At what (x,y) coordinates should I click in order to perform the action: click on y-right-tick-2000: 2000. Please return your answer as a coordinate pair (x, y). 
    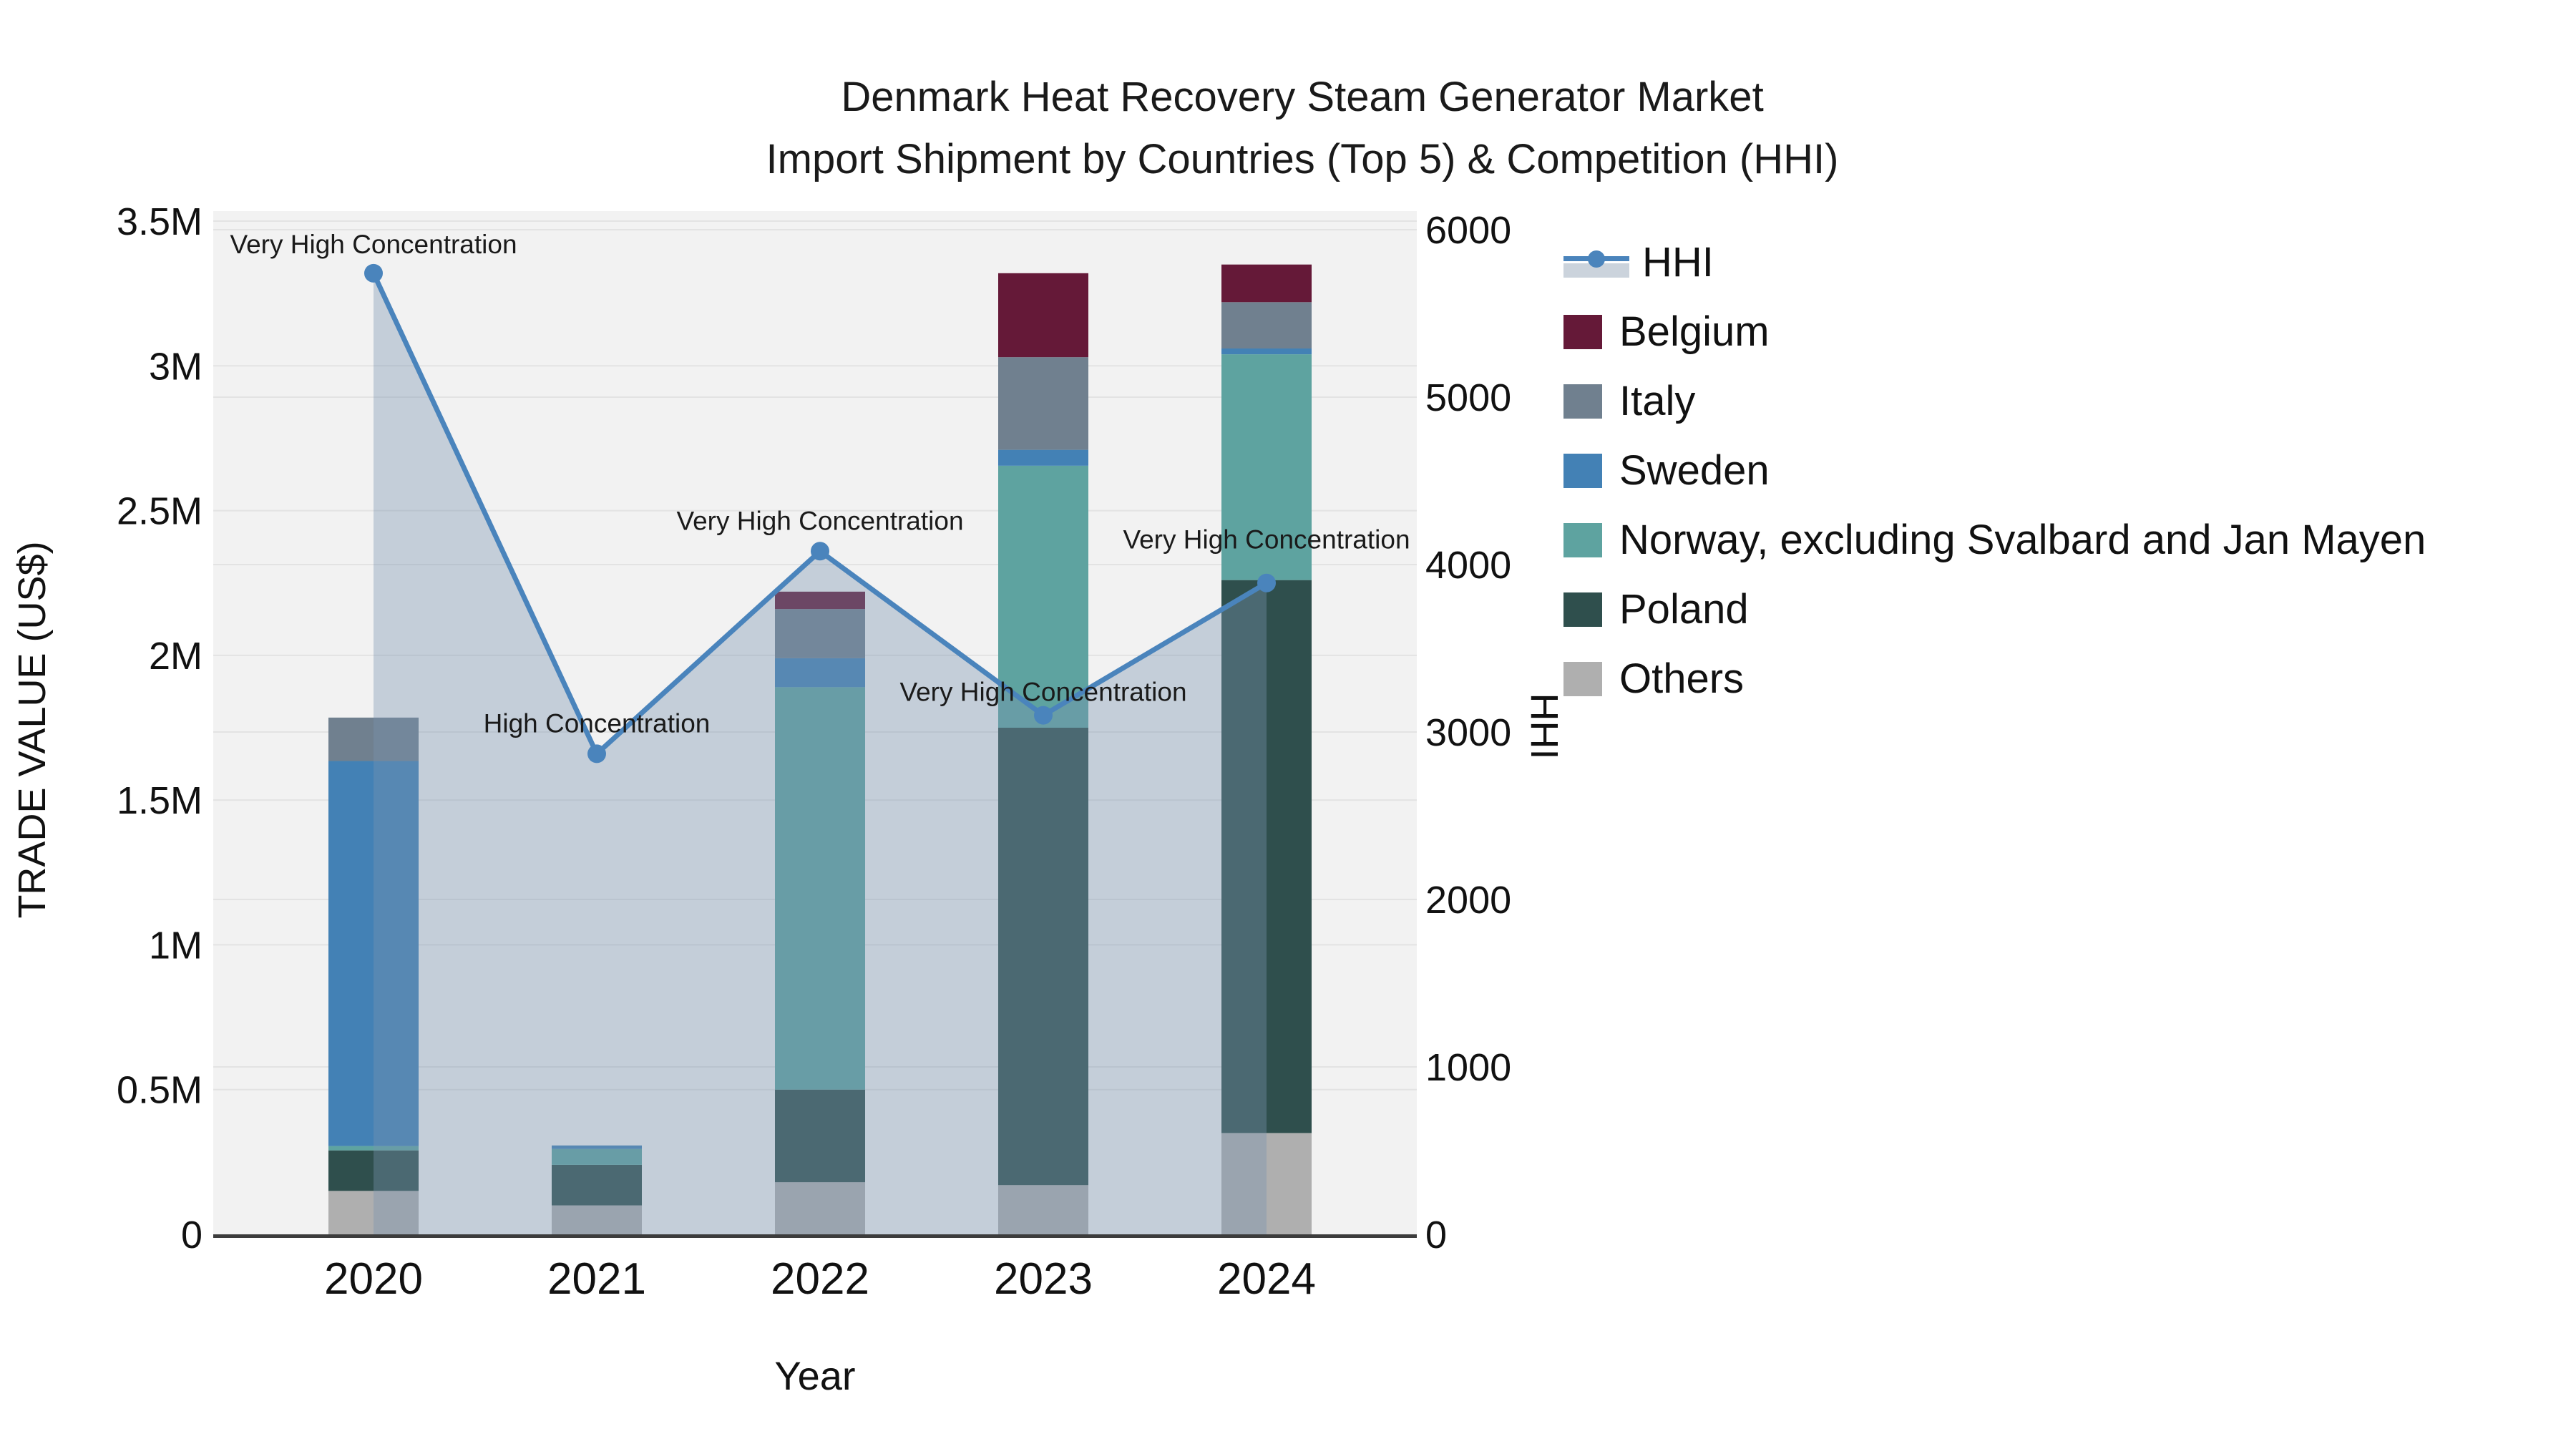
    Looking at the image, I should click on (1468, 900).